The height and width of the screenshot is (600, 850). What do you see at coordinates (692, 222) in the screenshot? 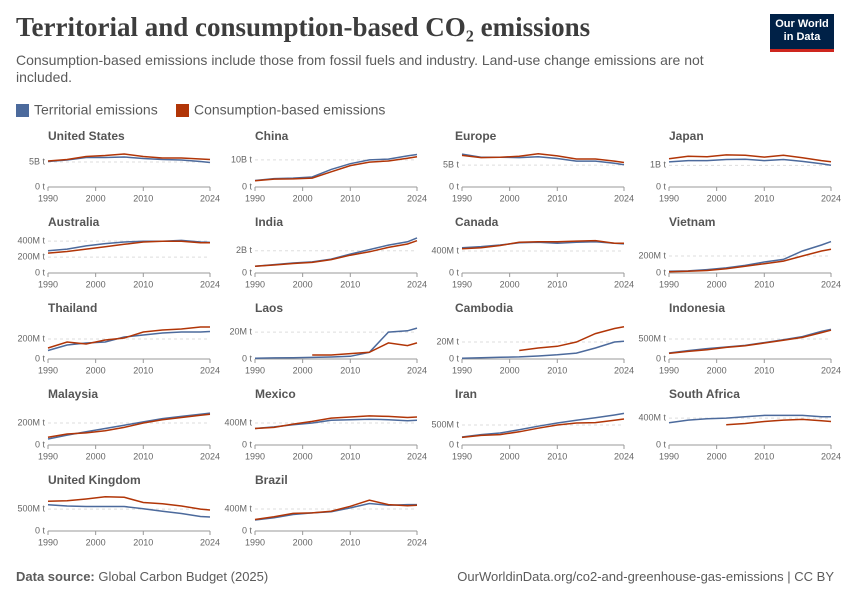
I see `panel-title: Vietnam` at bounding box center [692, 222].